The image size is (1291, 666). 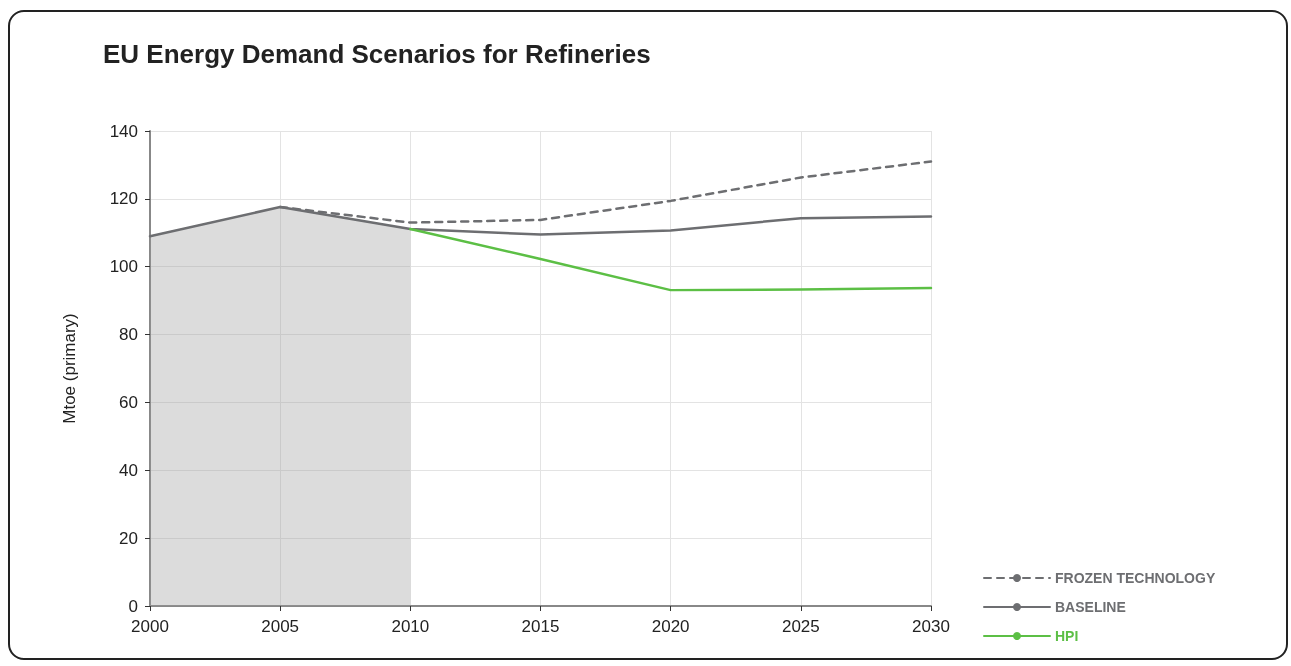 What do you see at coordinates (1135, 578) in the screenshot?
I see `legend-label: FROZEN TECHNOLOGY` at bounding box center [1135, 578].